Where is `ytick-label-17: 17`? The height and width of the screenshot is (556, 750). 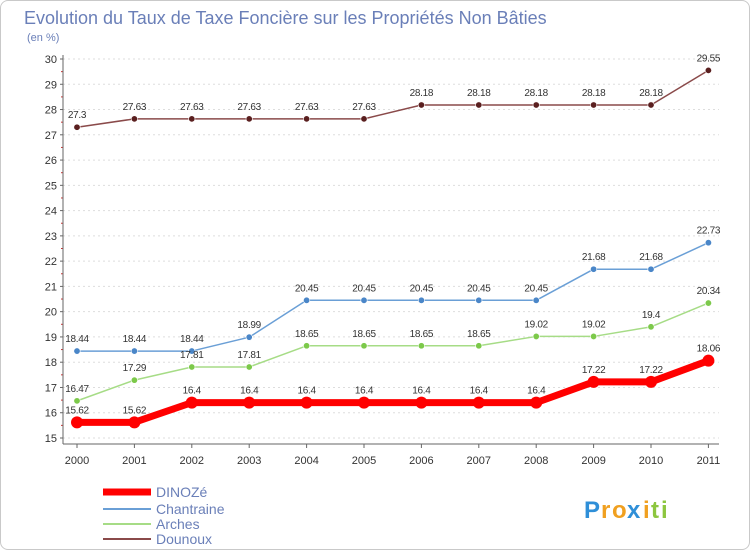 ytick-label-17: 17 is located at coordinates (51, 388).